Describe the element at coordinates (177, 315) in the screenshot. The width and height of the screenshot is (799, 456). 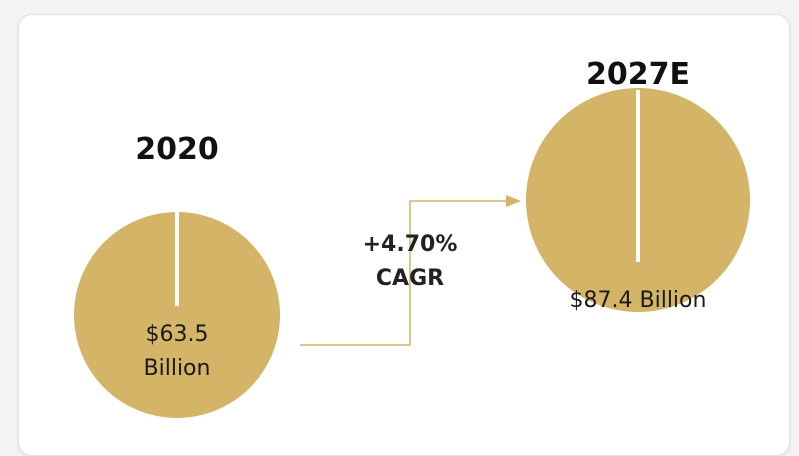
I see `circle-2020` at that location.